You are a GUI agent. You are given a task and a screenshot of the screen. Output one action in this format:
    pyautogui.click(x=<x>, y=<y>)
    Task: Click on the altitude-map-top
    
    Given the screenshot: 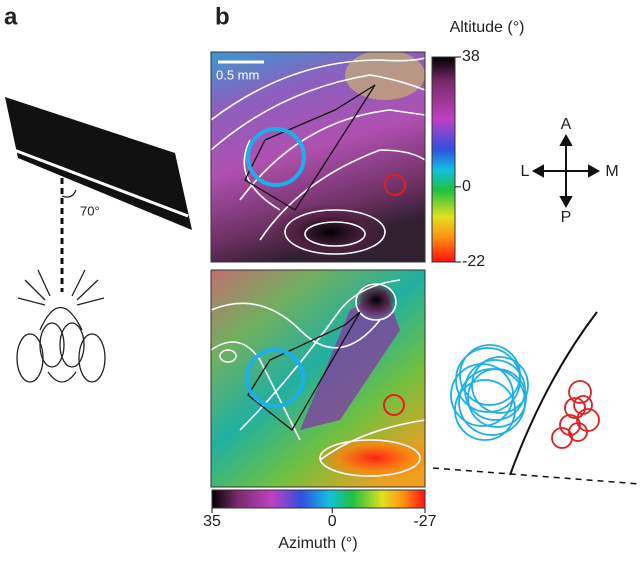 What is the action you would take?
    pyautogui.click(x=318, y=157)
    